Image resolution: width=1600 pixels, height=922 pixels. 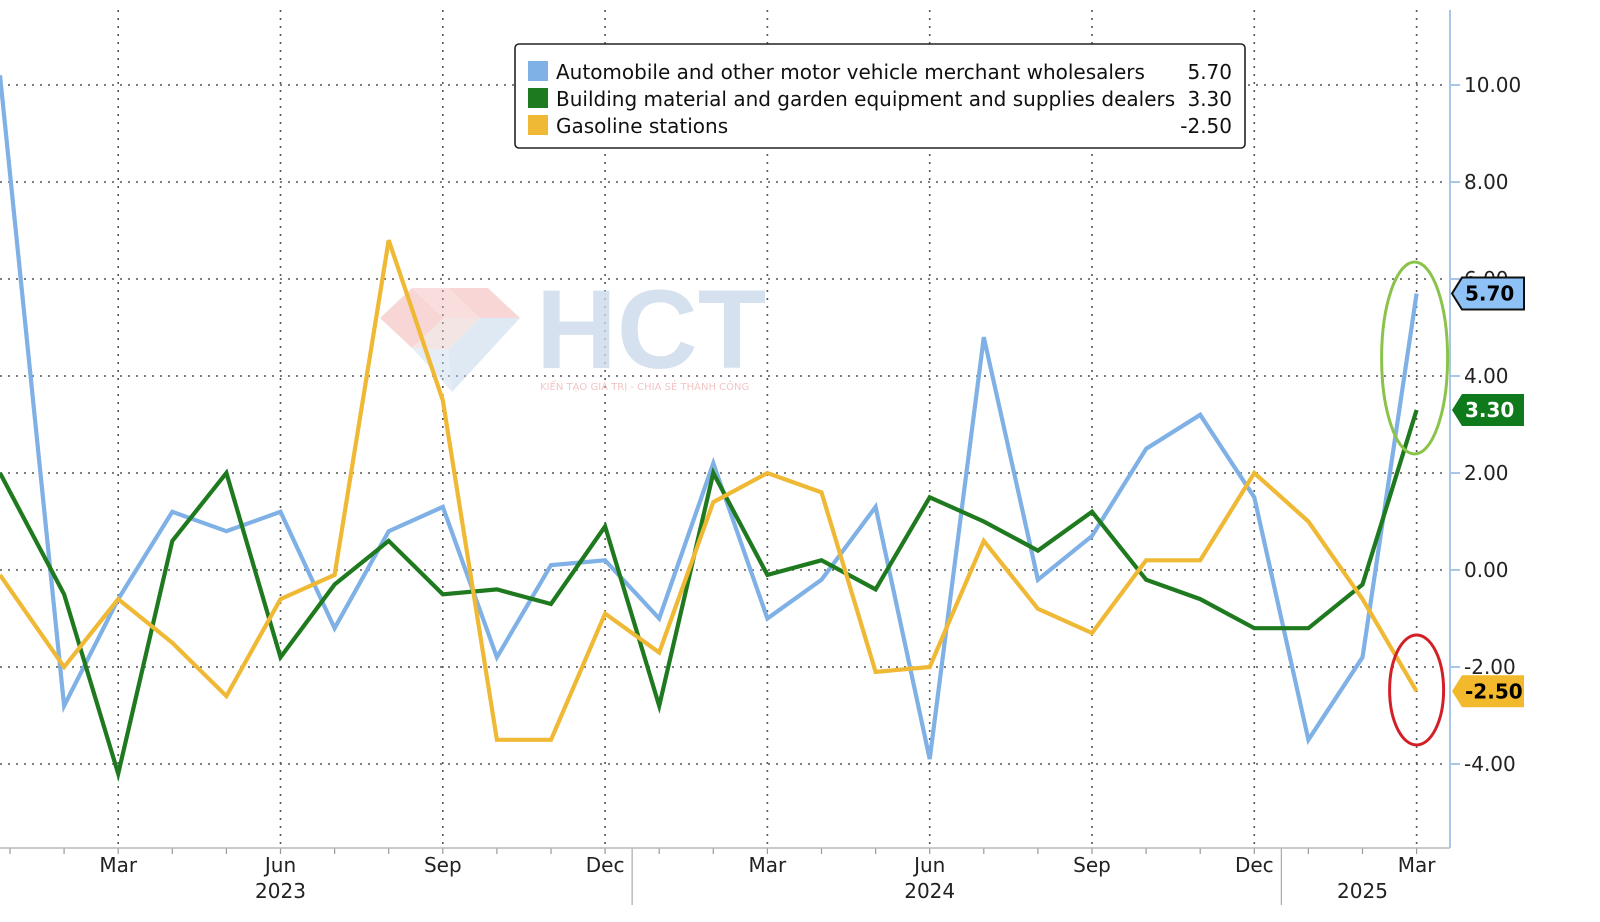 What do you see at coordinates (1486, 473) in the screenshot?
I see `y-tick-label: 2.00` at bounding box center [1486, 473].